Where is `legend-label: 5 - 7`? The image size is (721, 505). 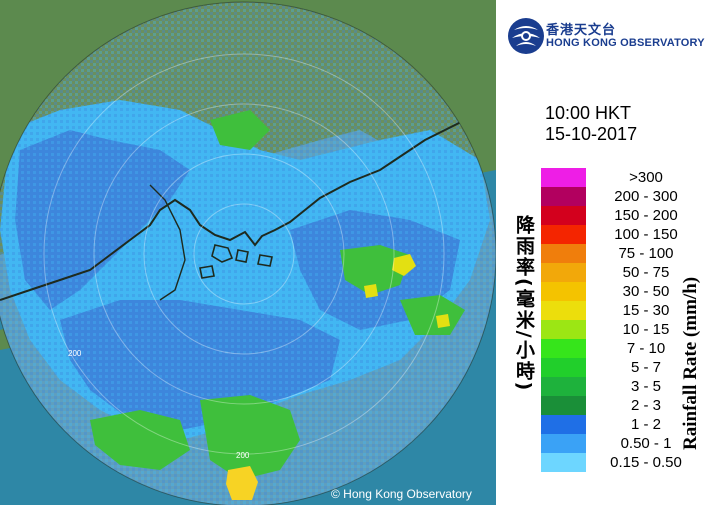 legend-label: 5 - 7 is located at coordinates (645, 367).